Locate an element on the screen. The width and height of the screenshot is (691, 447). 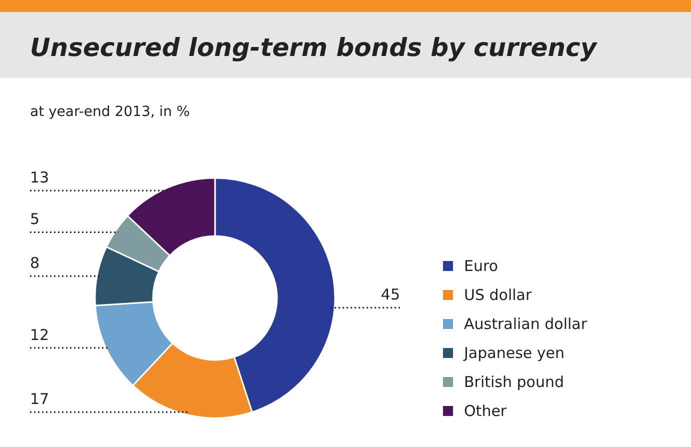
legend-label: Euro is located at coordinates (481, 266).